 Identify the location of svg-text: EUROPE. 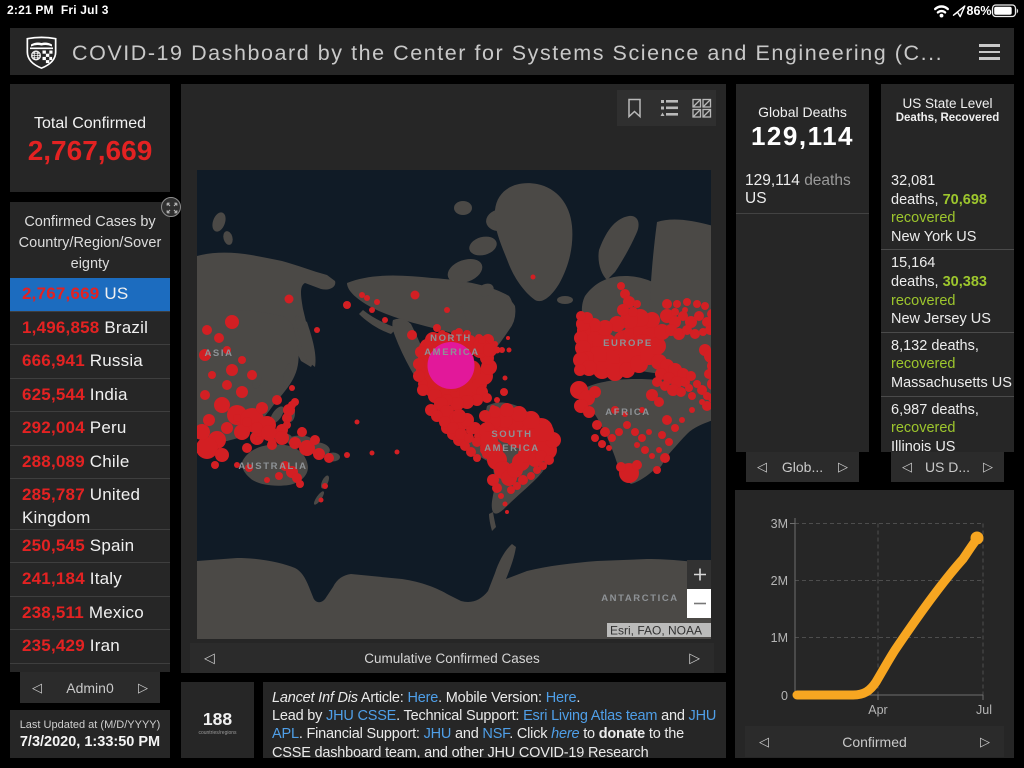
(628, 343).